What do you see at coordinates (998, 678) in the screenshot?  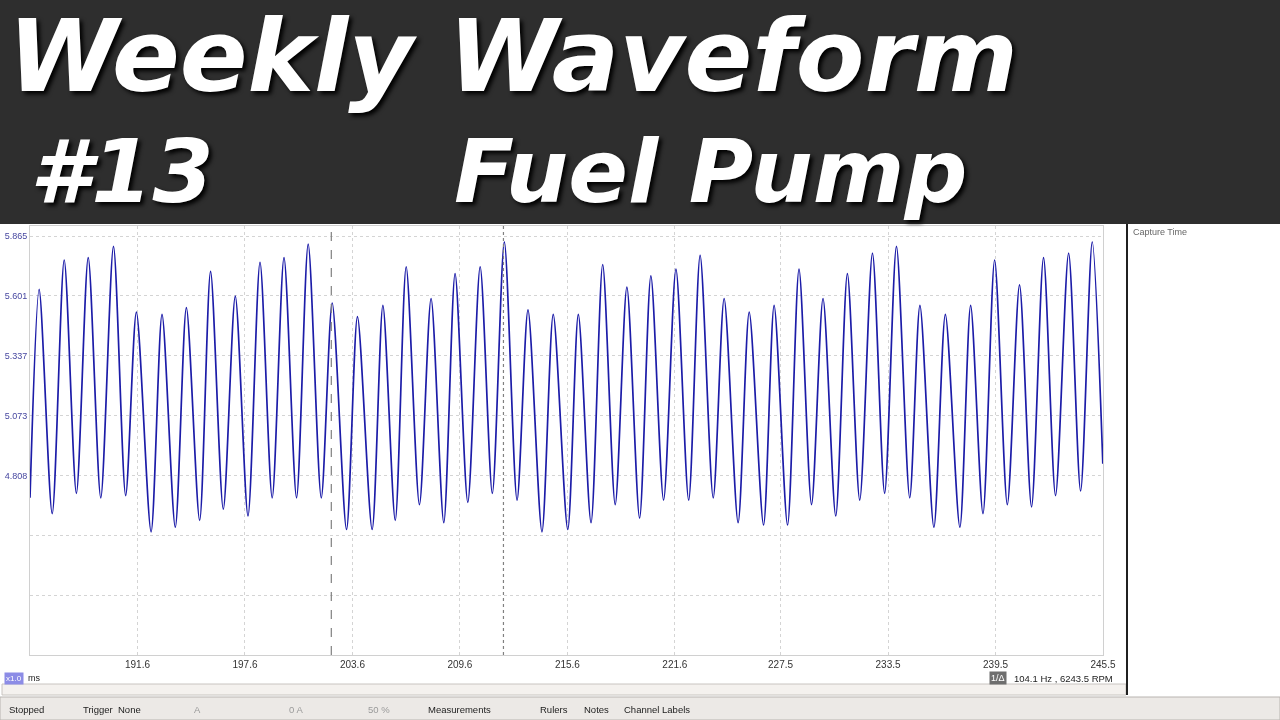 I see `text: 1/Δ` at bounding box center [998, 678].